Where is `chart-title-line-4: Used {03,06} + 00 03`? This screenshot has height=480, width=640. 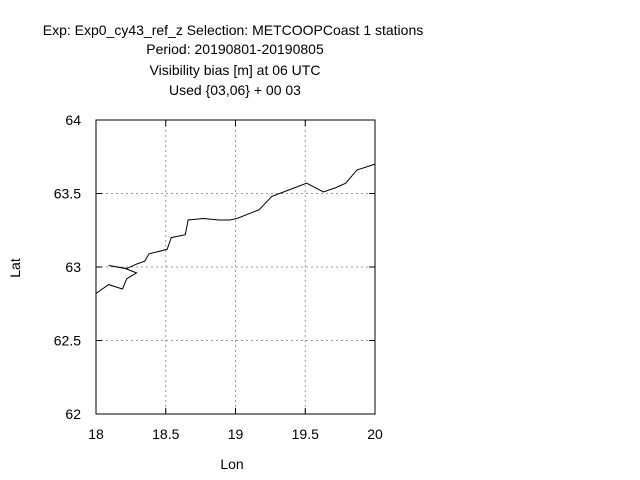
chart-title-line-4: Used {03,06} + 00 03 is located at coordinates (235, 90).